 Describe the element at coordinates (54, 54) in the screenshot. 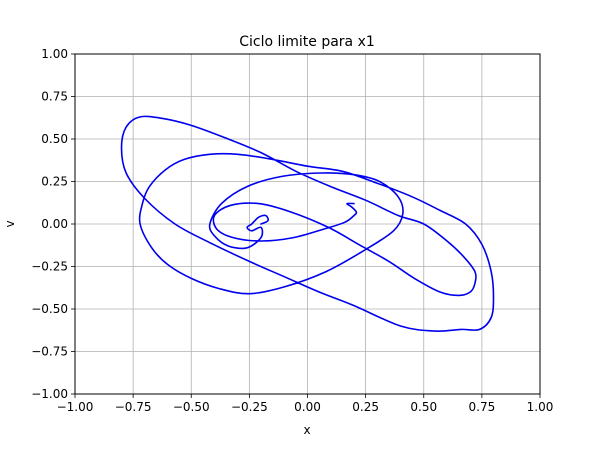

I see `y-tick-label: 1.00` at that location.